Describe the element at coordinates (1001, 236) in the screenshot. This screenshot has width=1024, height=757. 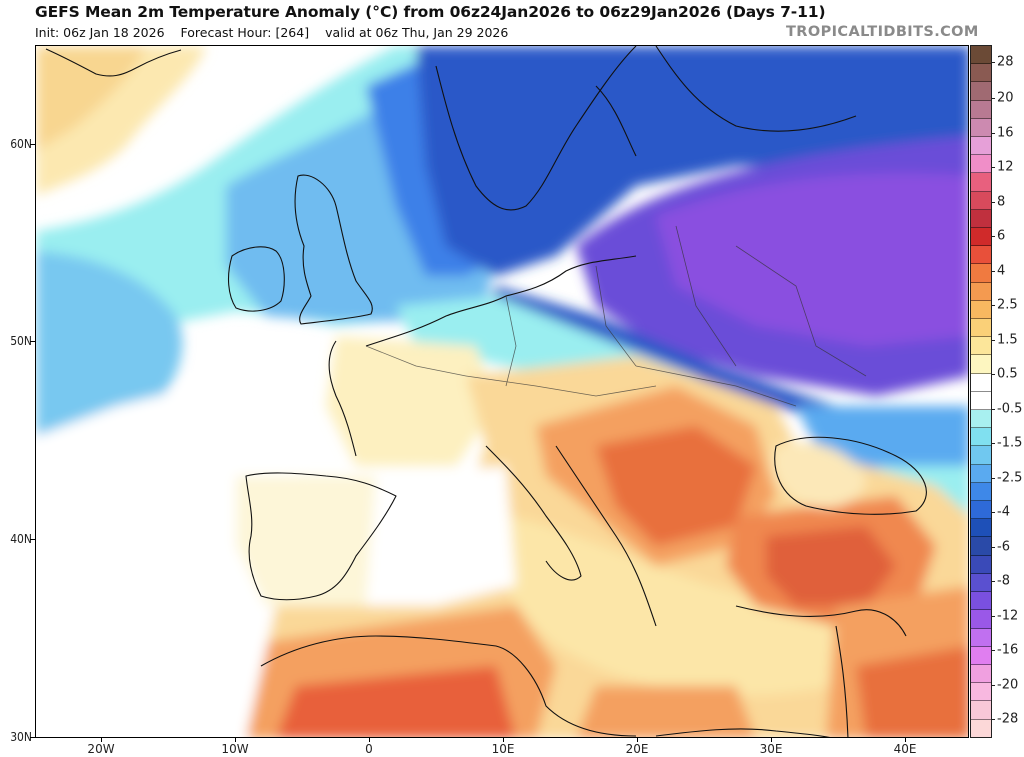
I see `colorbar-label: 6` at that location.